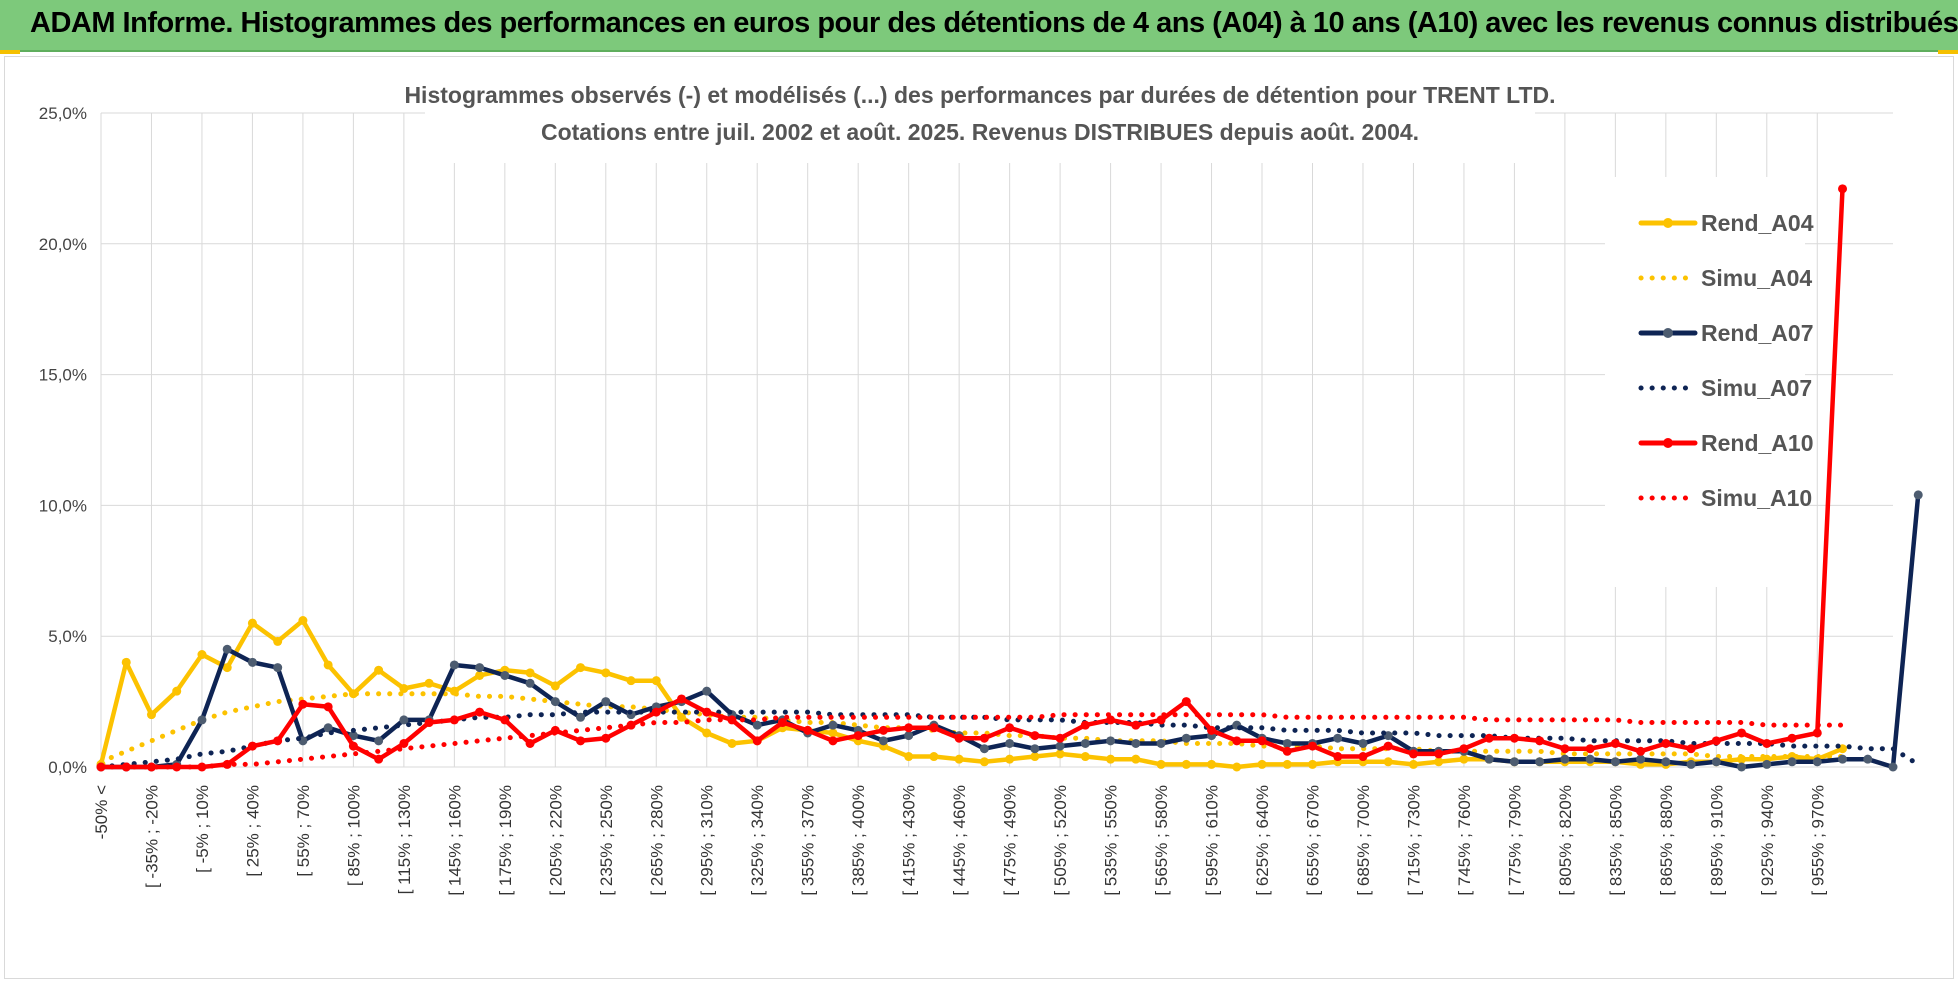 The image size is (1958, 983). Describe the element at coordinates (505, 840) in the screenshot. I see `x-tick-label: [ 175% ; 190%` at that location.